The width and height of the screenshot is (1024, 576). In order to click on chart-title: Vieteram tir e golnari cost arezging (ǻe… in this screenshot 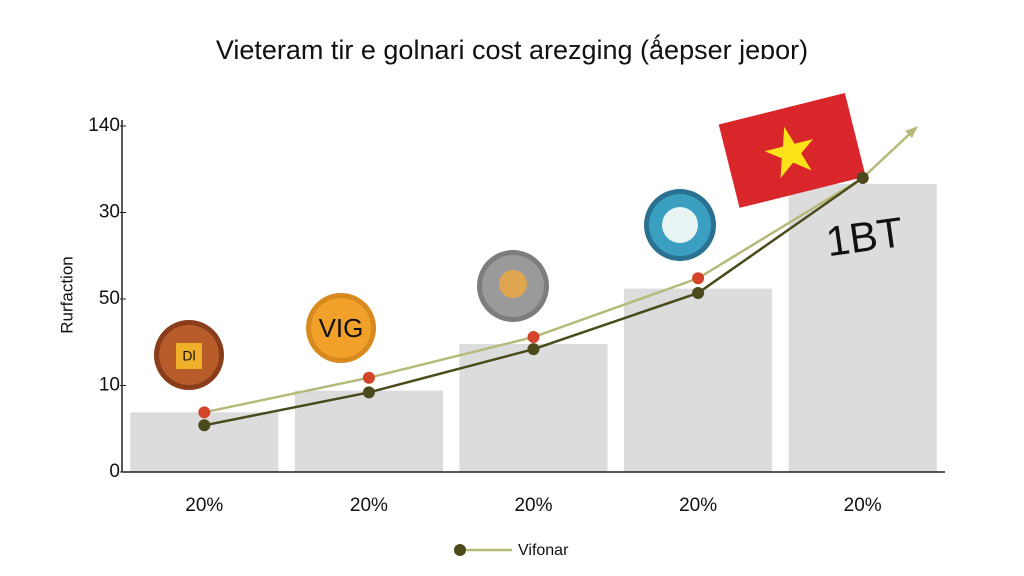, I will do `click(512, 49)`.